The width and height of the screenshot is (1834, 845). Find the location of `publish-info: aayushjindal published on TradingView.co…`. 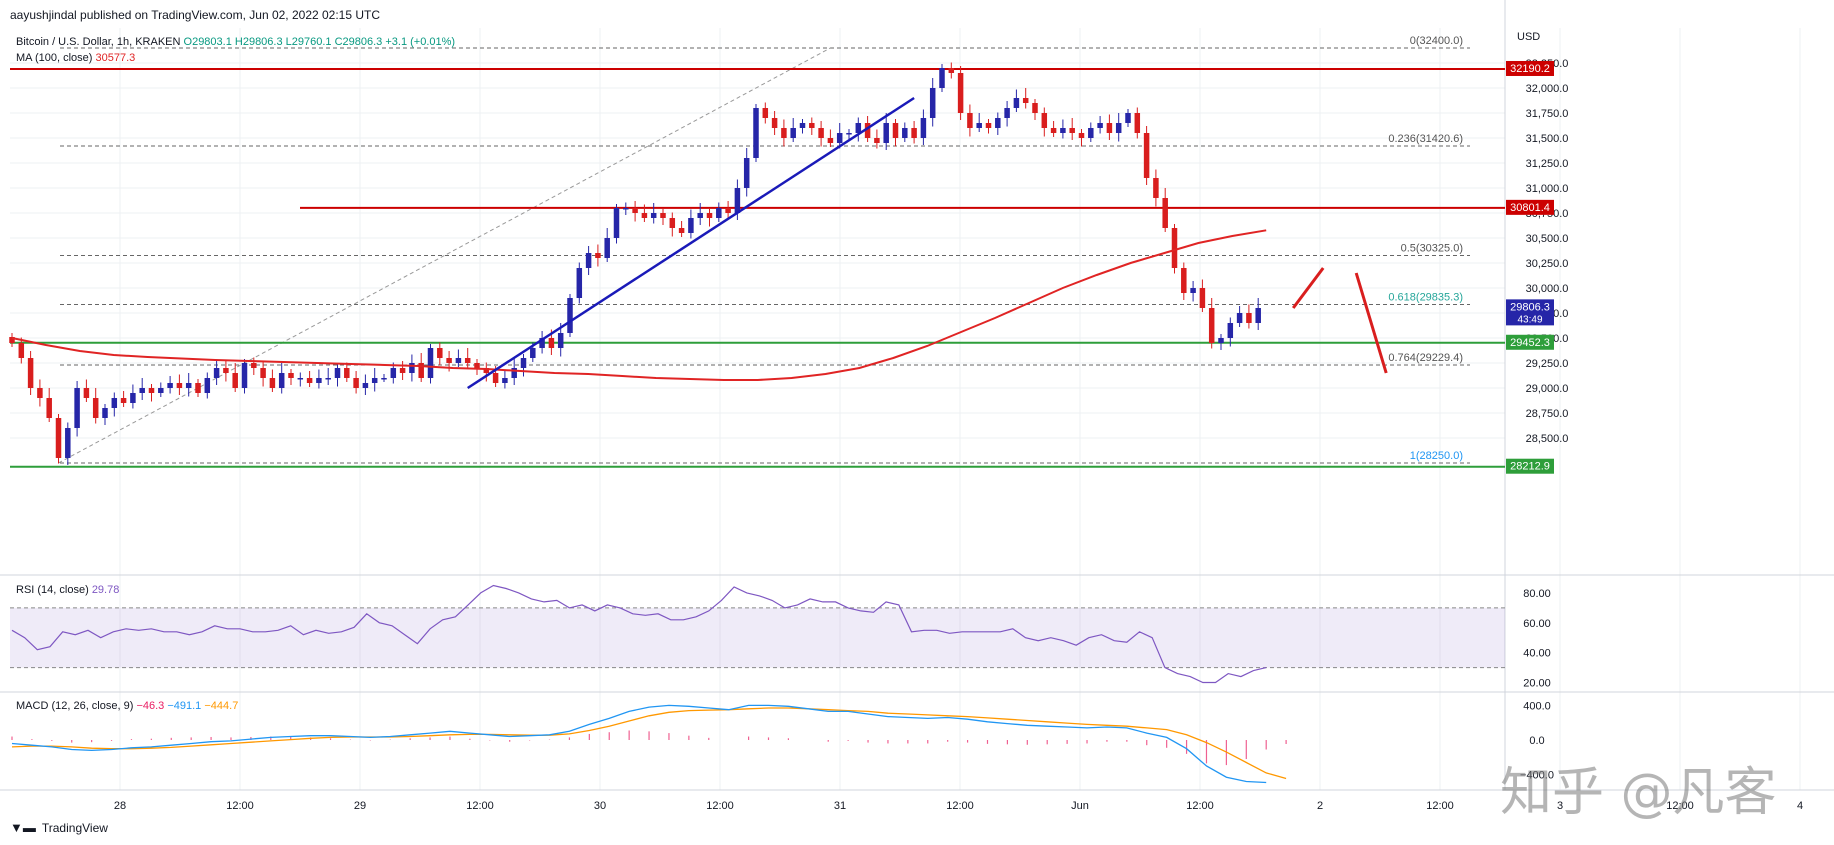

publish-info: aayushjindal published on TradingView.co… is located at coordinates (195, 15).